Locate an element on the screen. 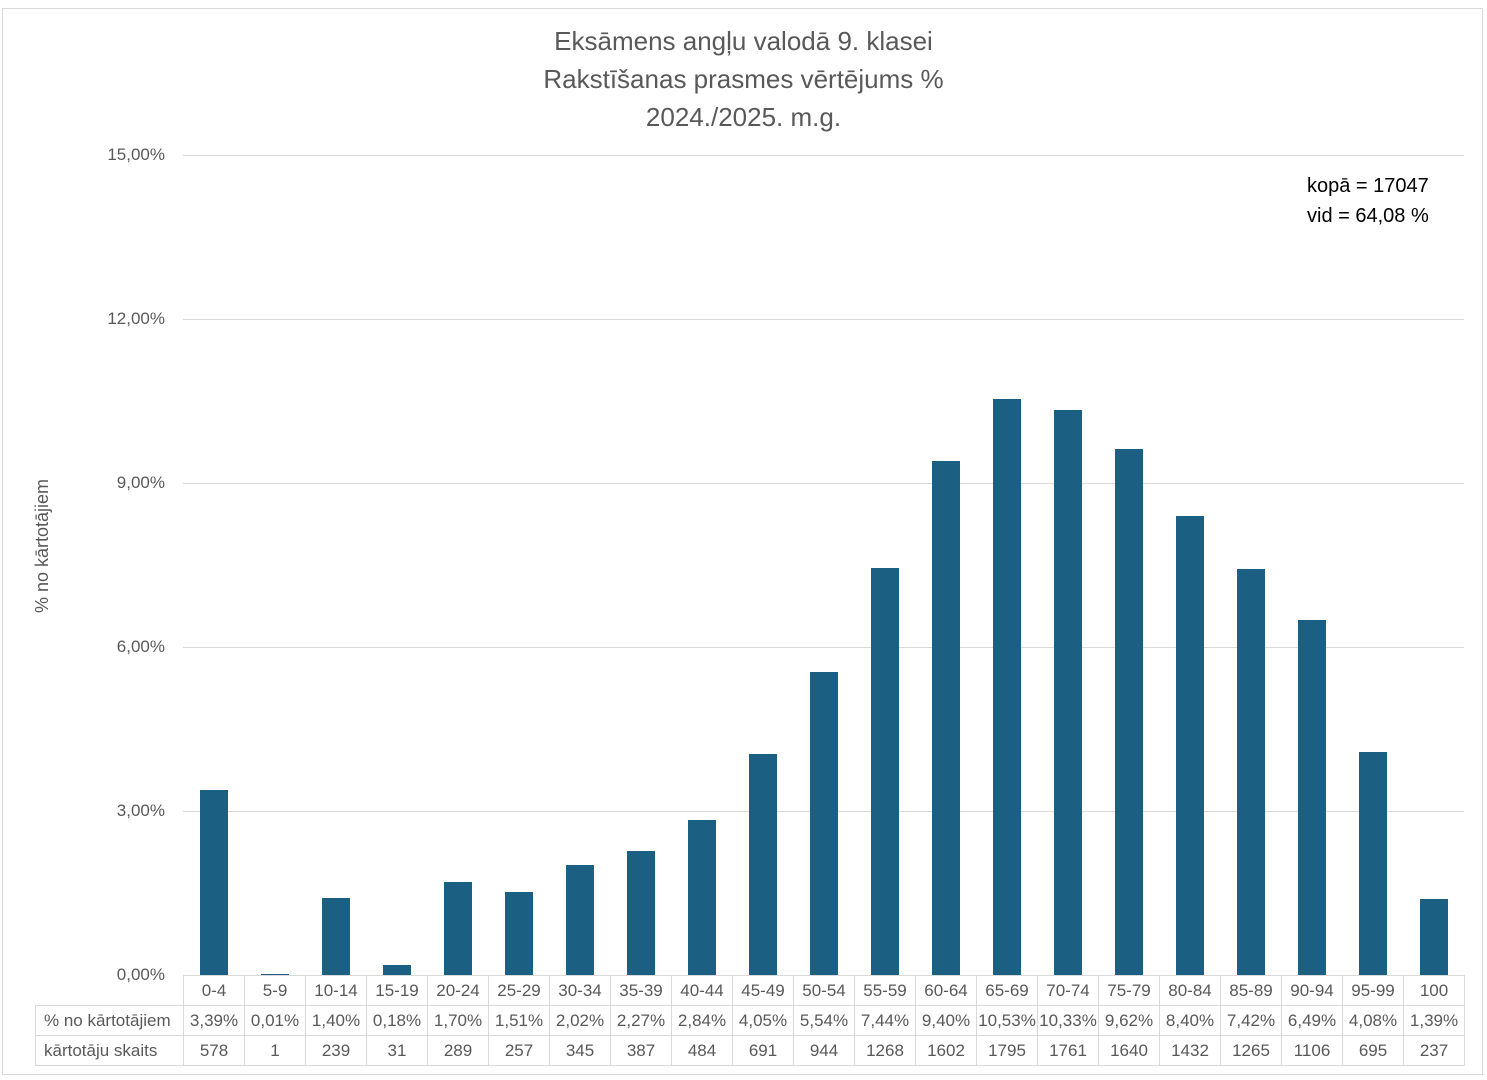 The height and width of the screenshot is (1080, 1487). count-value-cell: 257 is located at coordinates (519, 1050).